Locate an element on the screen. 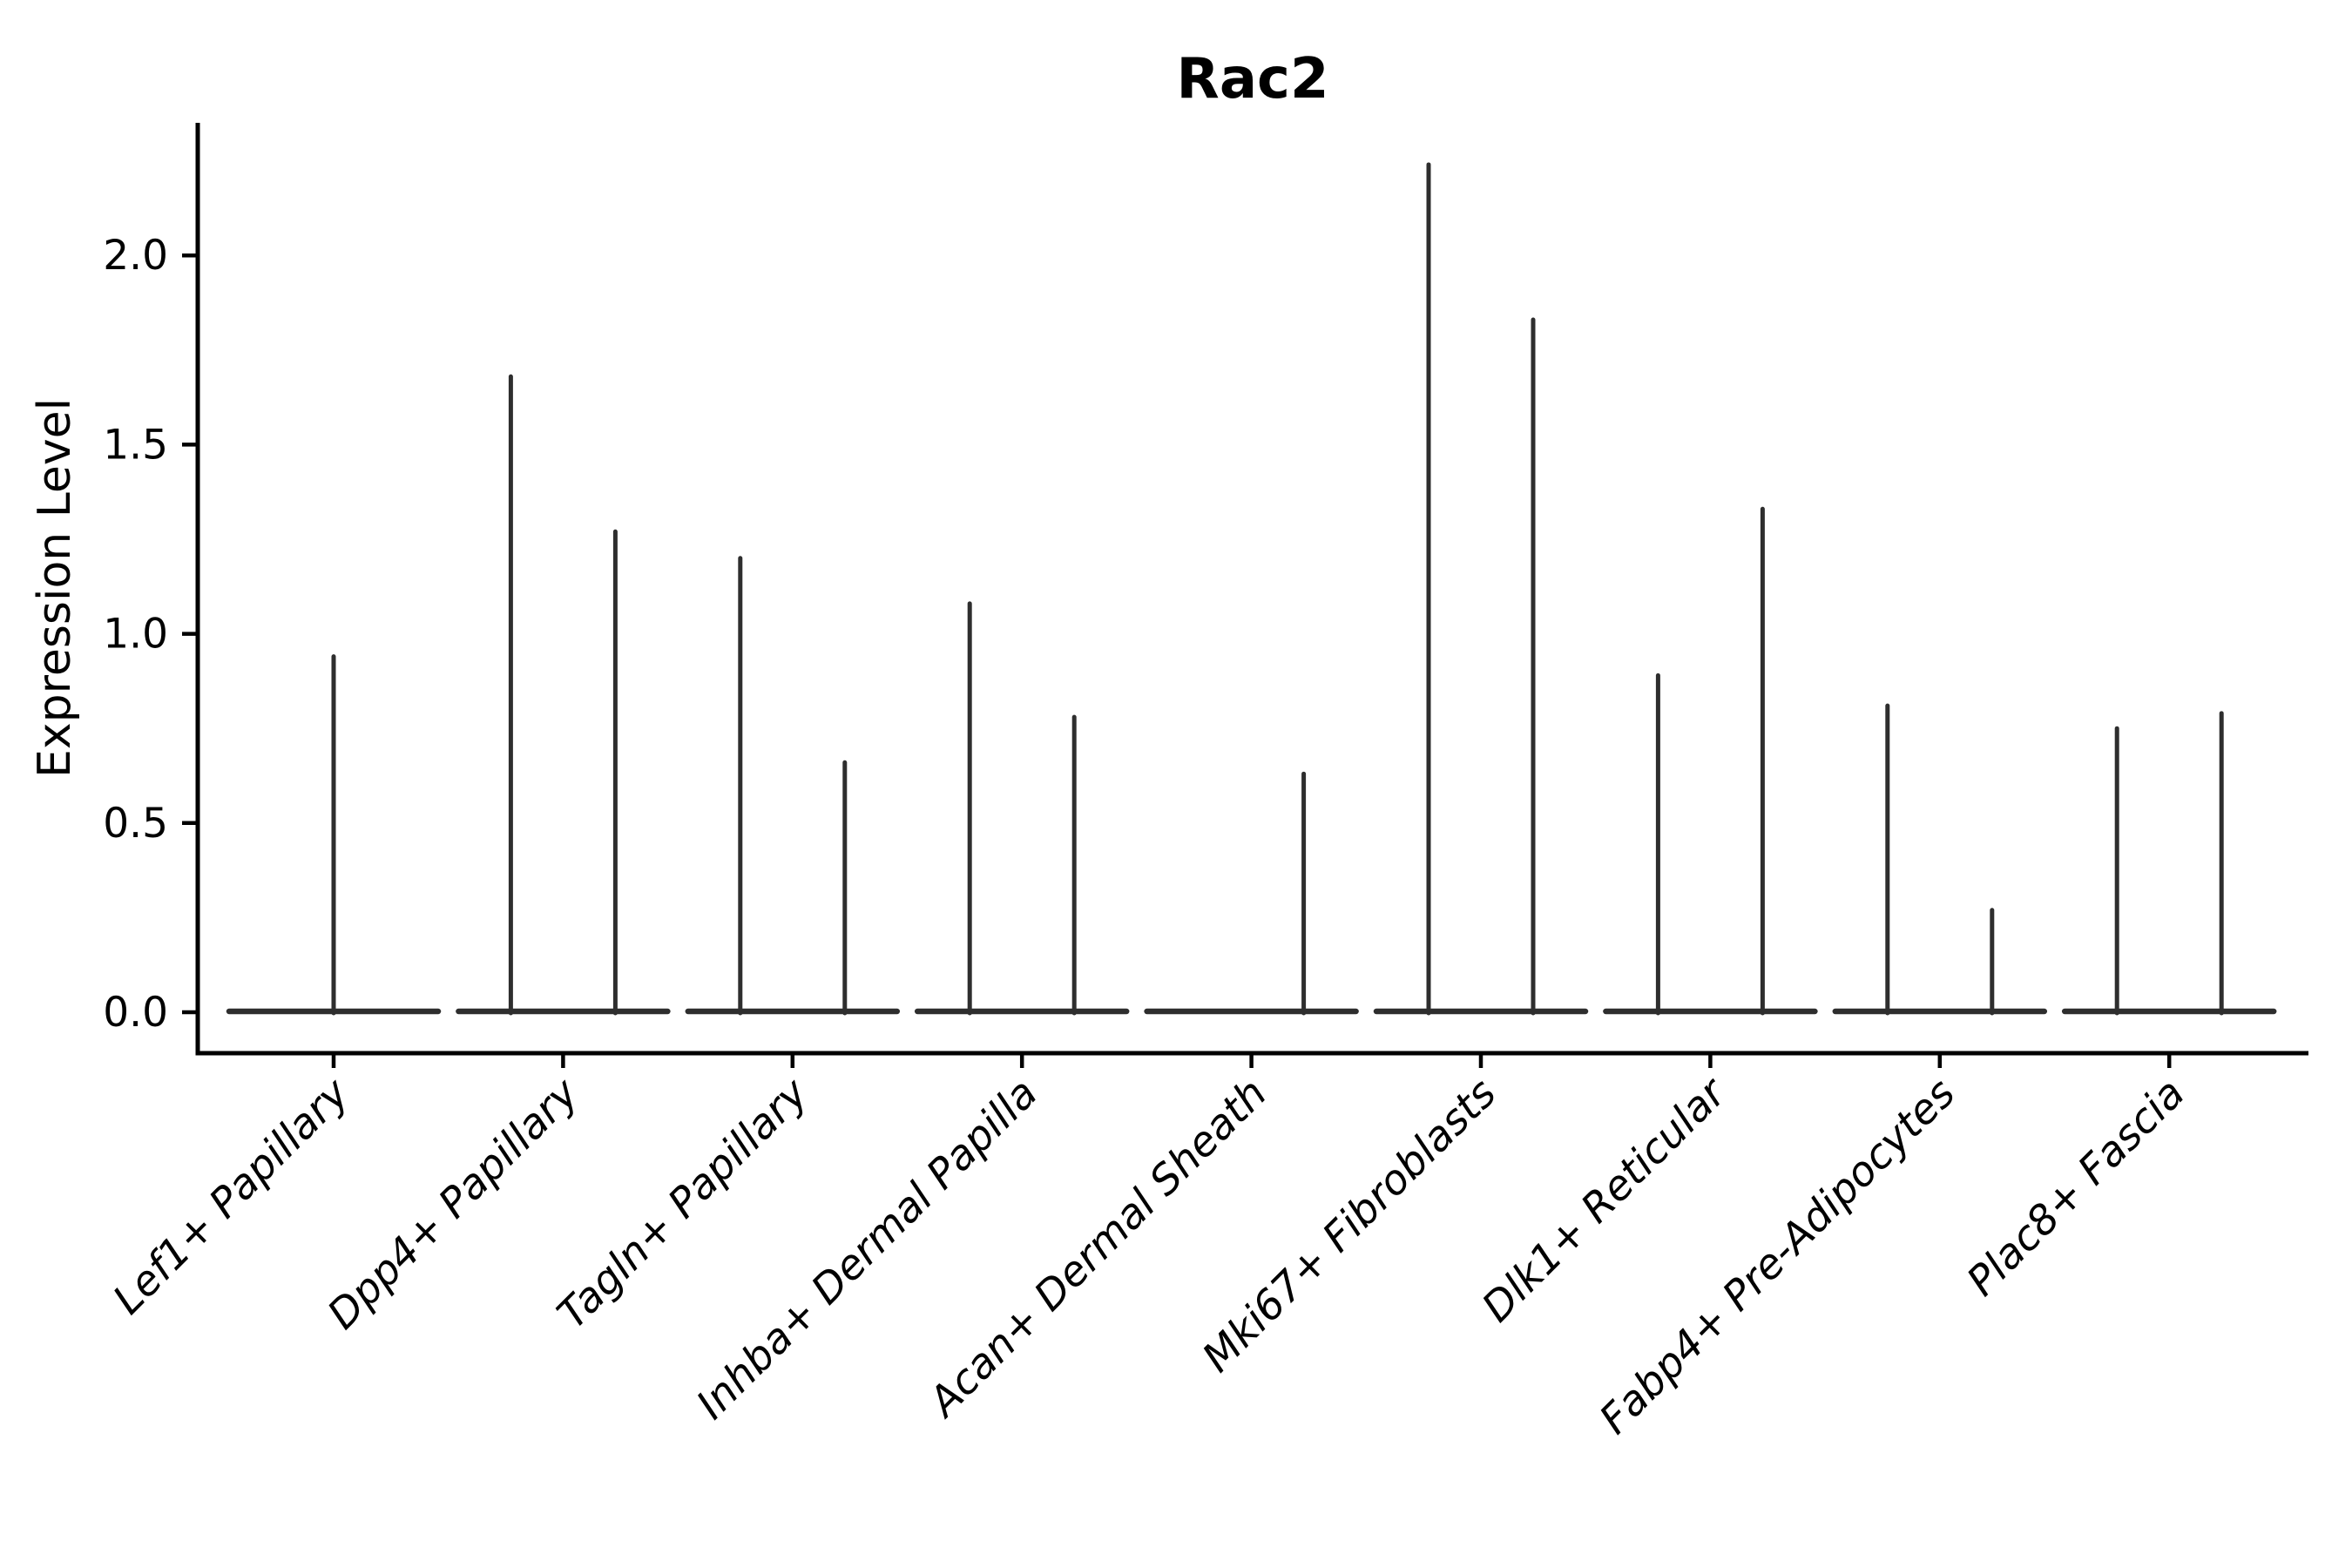 Image resolution: width=2352 pixels, height=1568 pixels. y-axis-ticks: 0.0 0.5 1.0 1.5 2.0 is located at coordinates (150, 634).